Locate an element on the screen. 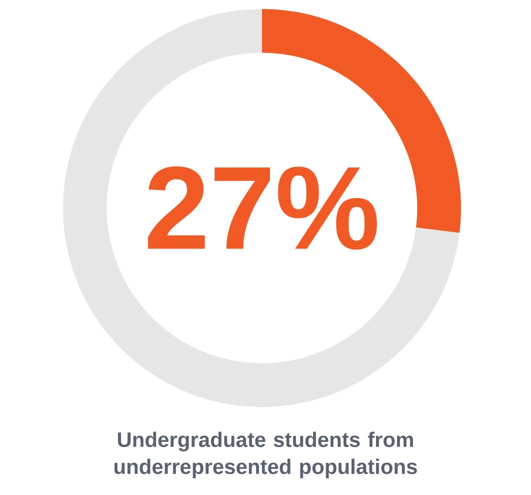 This screenshot has width=531, height=495. text: Undergraduate students from underrepresented populations is located at coordinates (265, 455).